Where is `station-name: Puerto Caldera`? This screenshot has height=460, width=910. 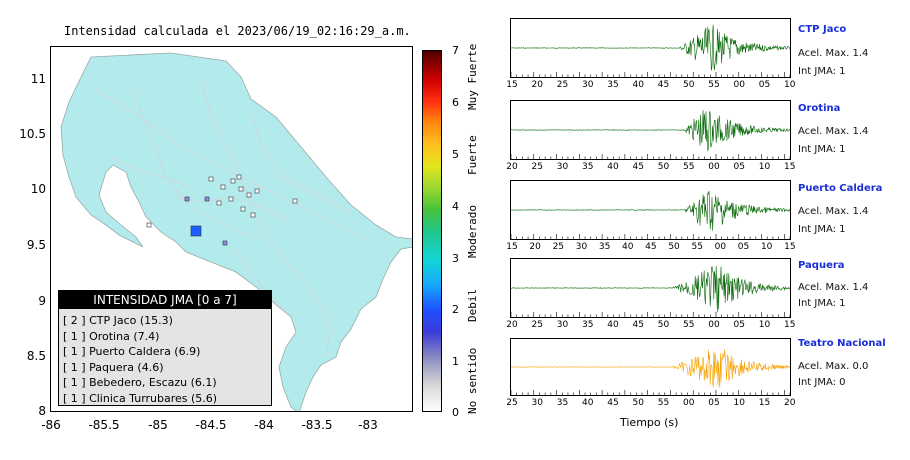
station-name: Puerto Caldera is located at coordinates (840, 188).